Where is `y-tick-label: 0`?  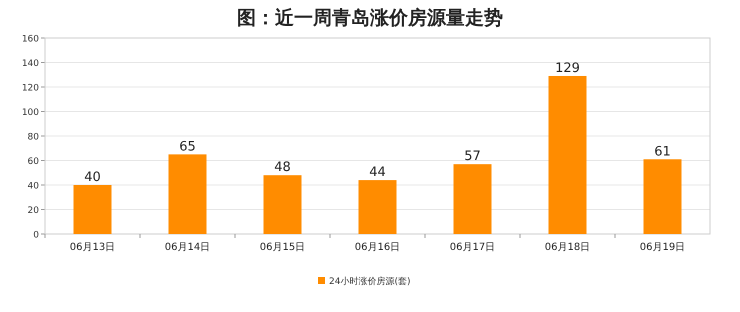 y-tick-label: 0 is located at coordinates (36, 235).